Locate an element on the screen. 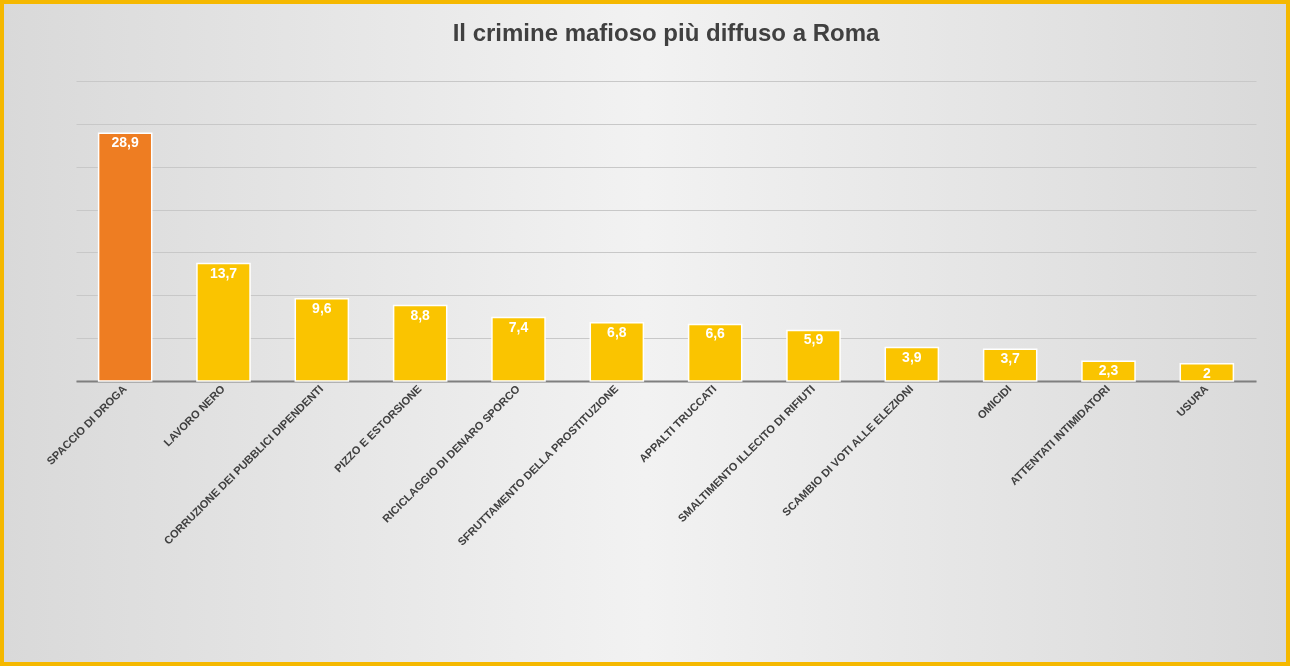  data-label: 6,6 is located at coordinates (715, 333).